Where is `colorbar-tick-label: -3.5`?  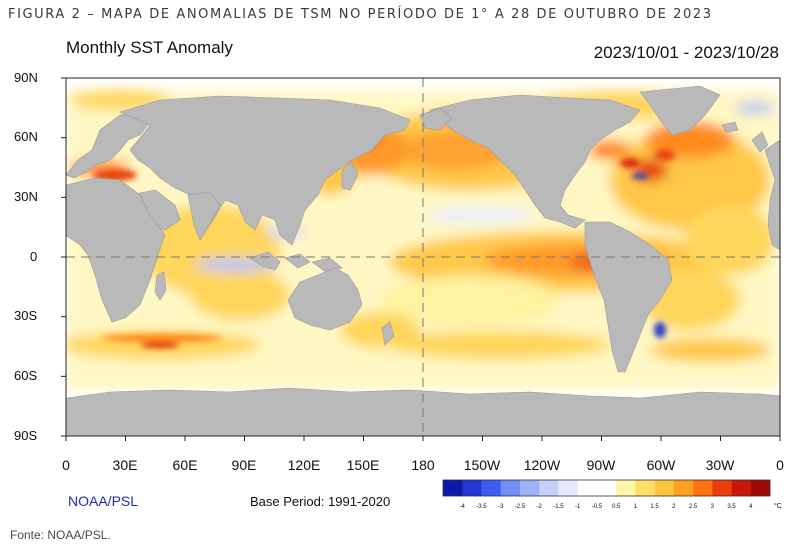 colorbar-tick-label: -3.5 is located at coordinates (481, 507).